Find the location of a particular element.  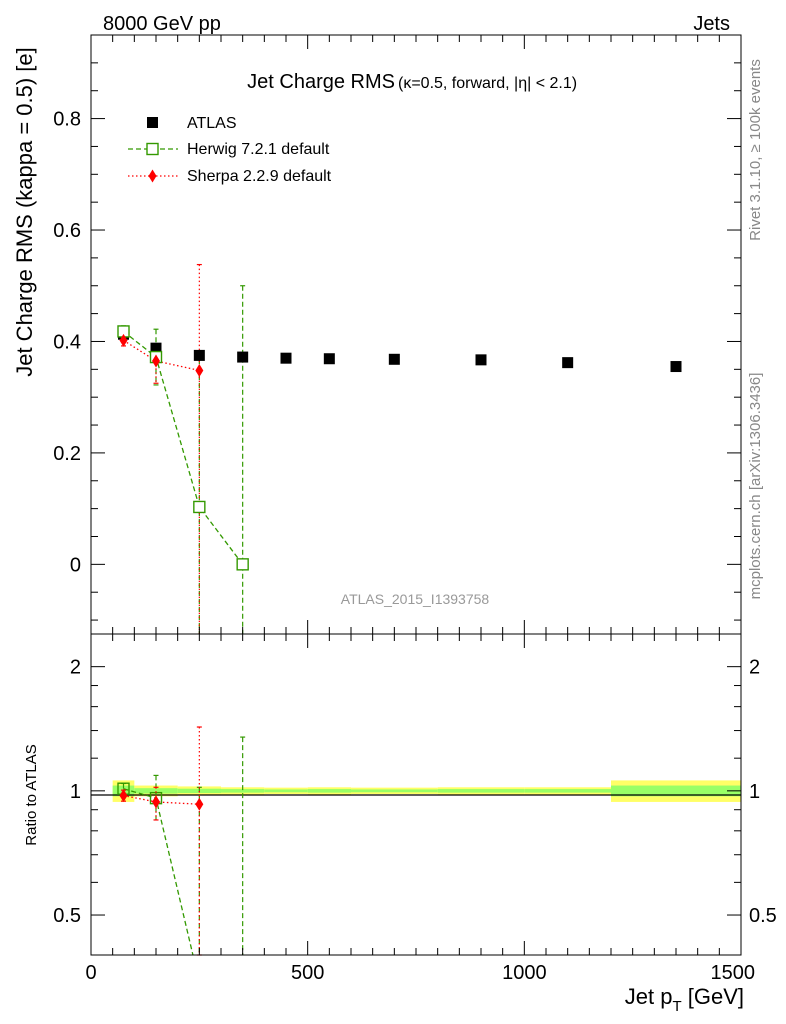

ratio-tick-label-right: 0.5 is located at coordinates (763, 916).